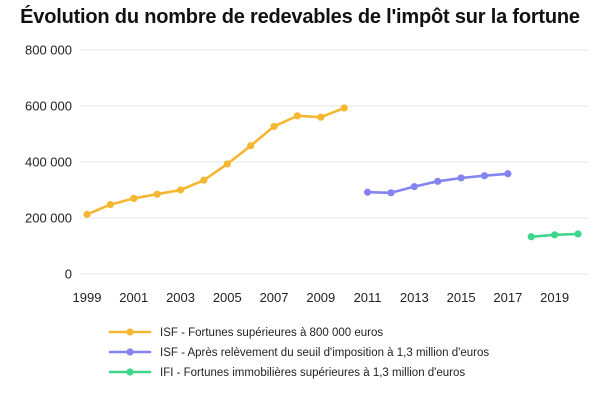 This screenshot has width=600, height=400. Describe the element at coordinates (48, 50) in the screenshot. I see `y-tick-label: 800 000` at that location.